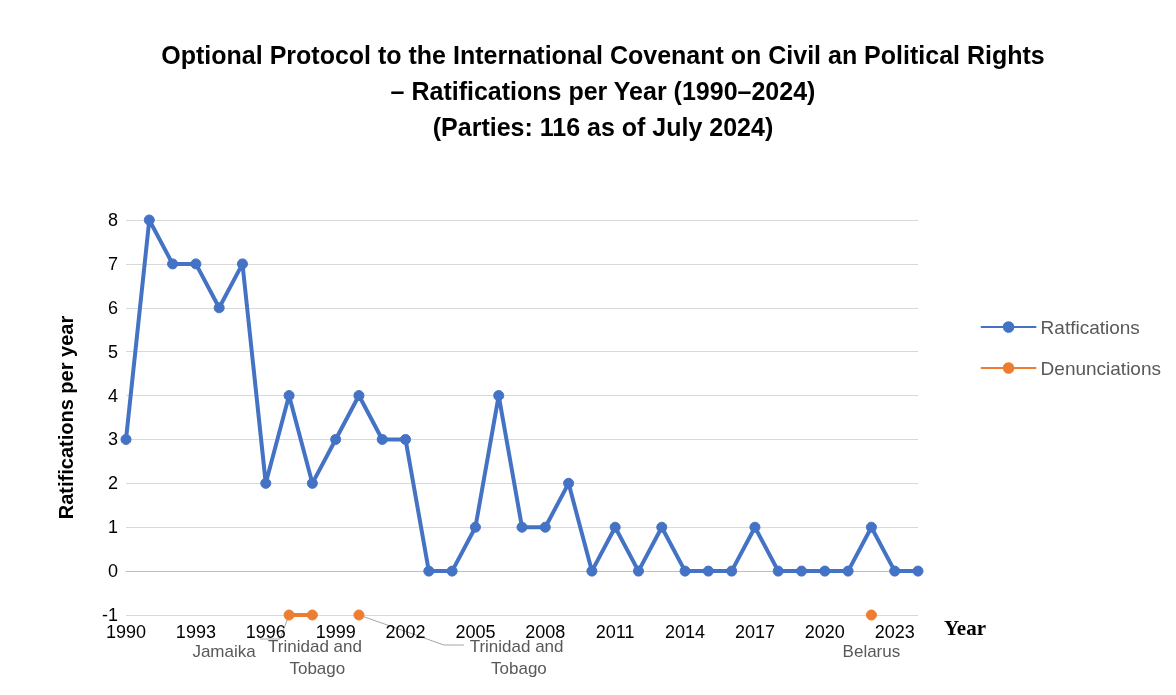 This screenshot has width=1176, height=695. What do you see at coordinates (224, 651) in the screenshot?
I see `annotation: Jamaika` at bounding box center [224, 651].